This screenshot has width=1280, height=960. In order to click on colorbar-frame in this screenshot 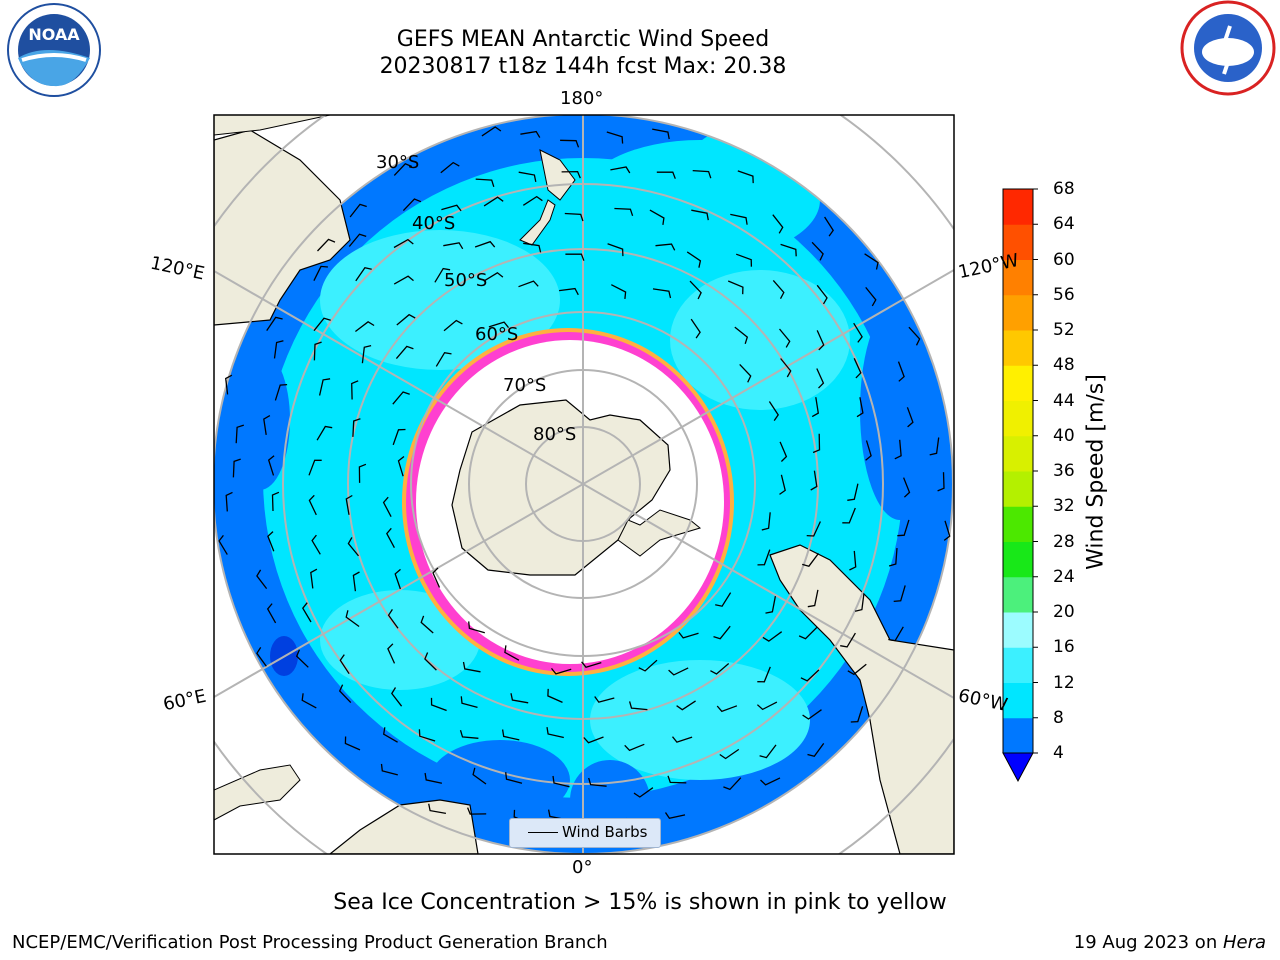, I will do `click(1018, 471)`.